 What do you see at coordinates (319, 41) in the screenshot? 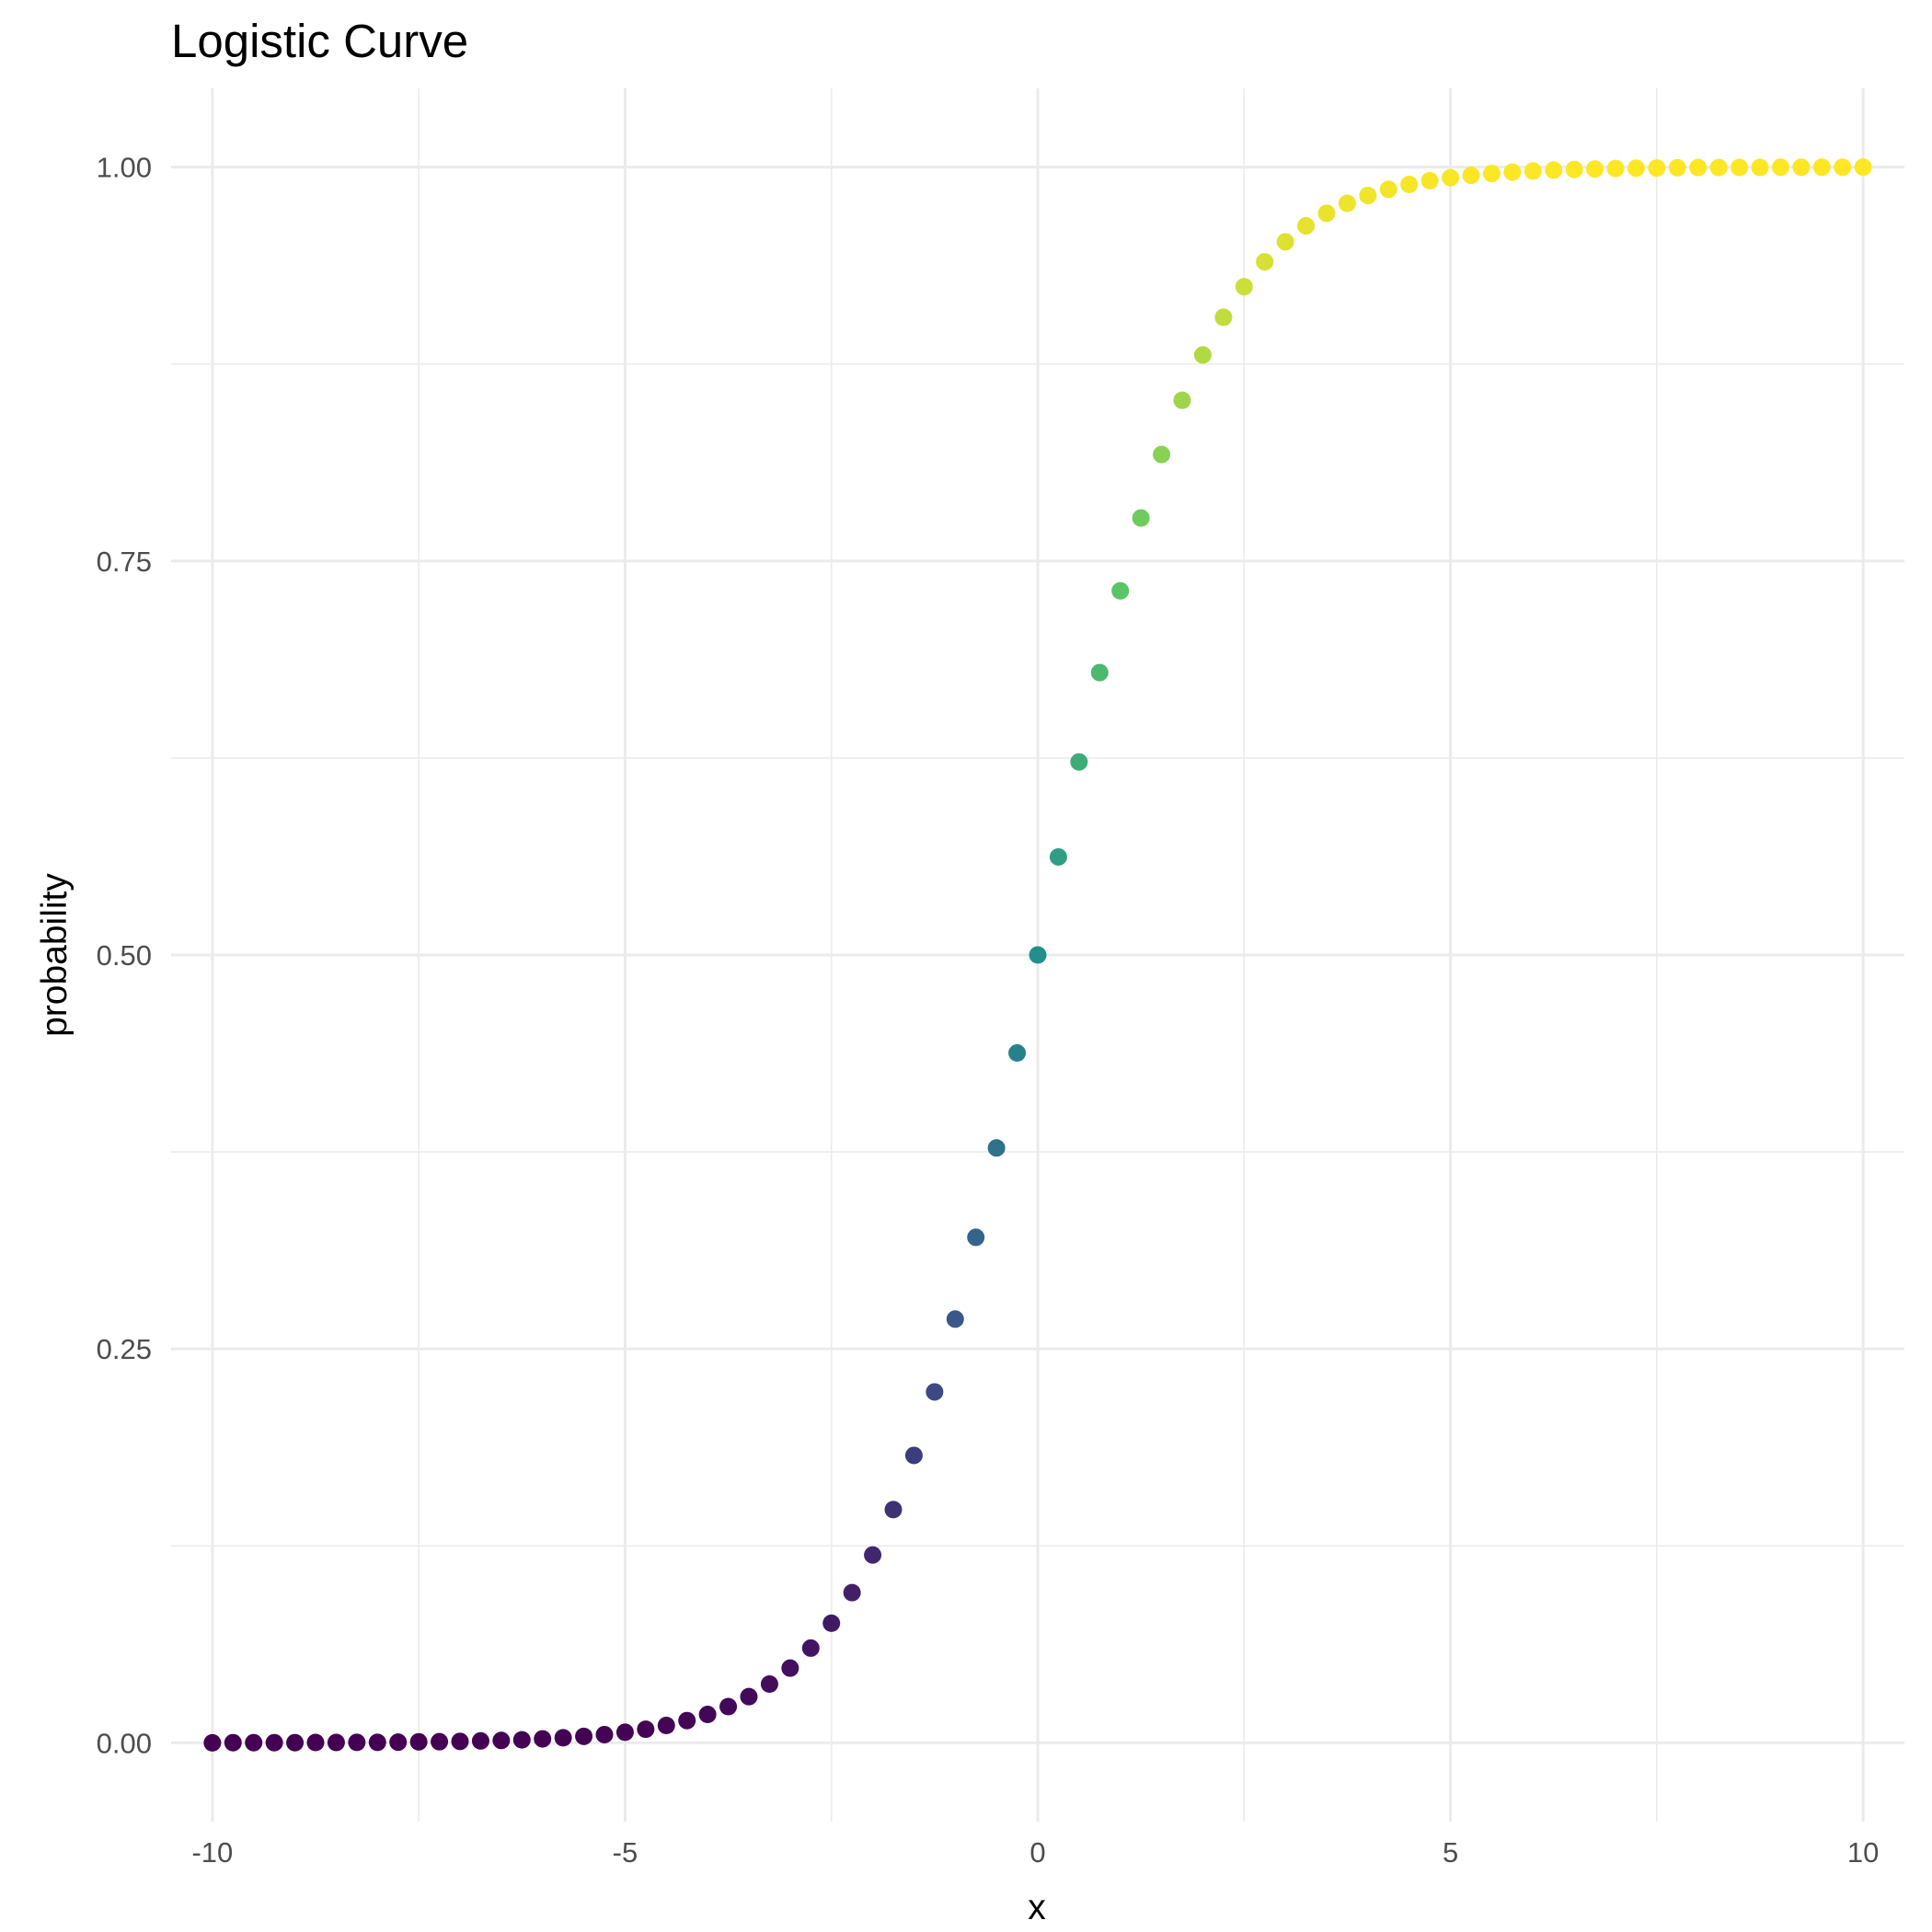
I see `chart-title: Logistic Curve` at bounding box center [319, 41].